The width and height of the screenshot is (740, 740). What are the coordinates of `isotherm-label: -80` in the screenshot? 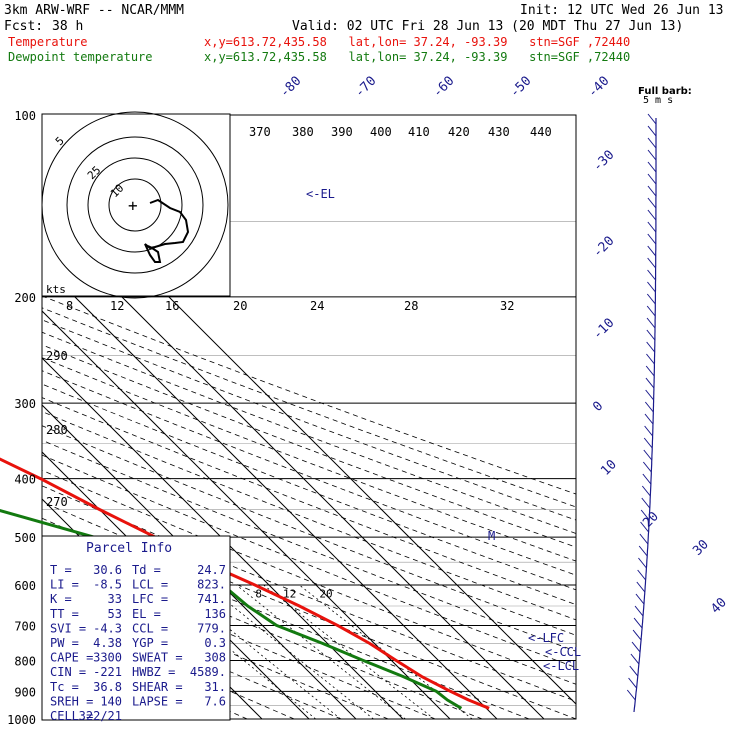 It's located at (290, 87).